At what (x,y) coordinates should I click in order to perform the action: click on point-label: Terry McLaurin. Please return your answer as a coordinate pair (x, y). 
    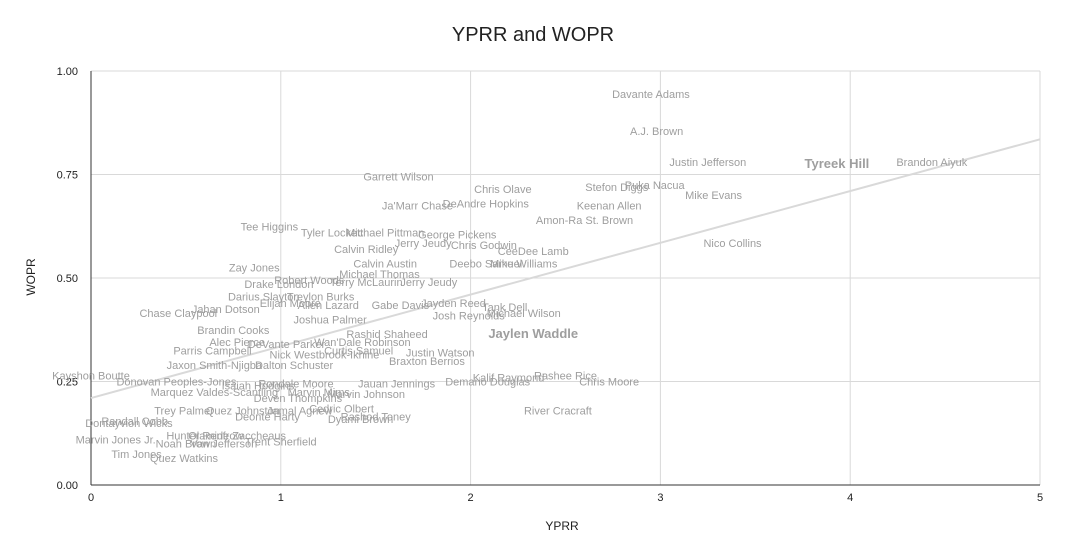
    Looking at the image, I should click on (366, 283).